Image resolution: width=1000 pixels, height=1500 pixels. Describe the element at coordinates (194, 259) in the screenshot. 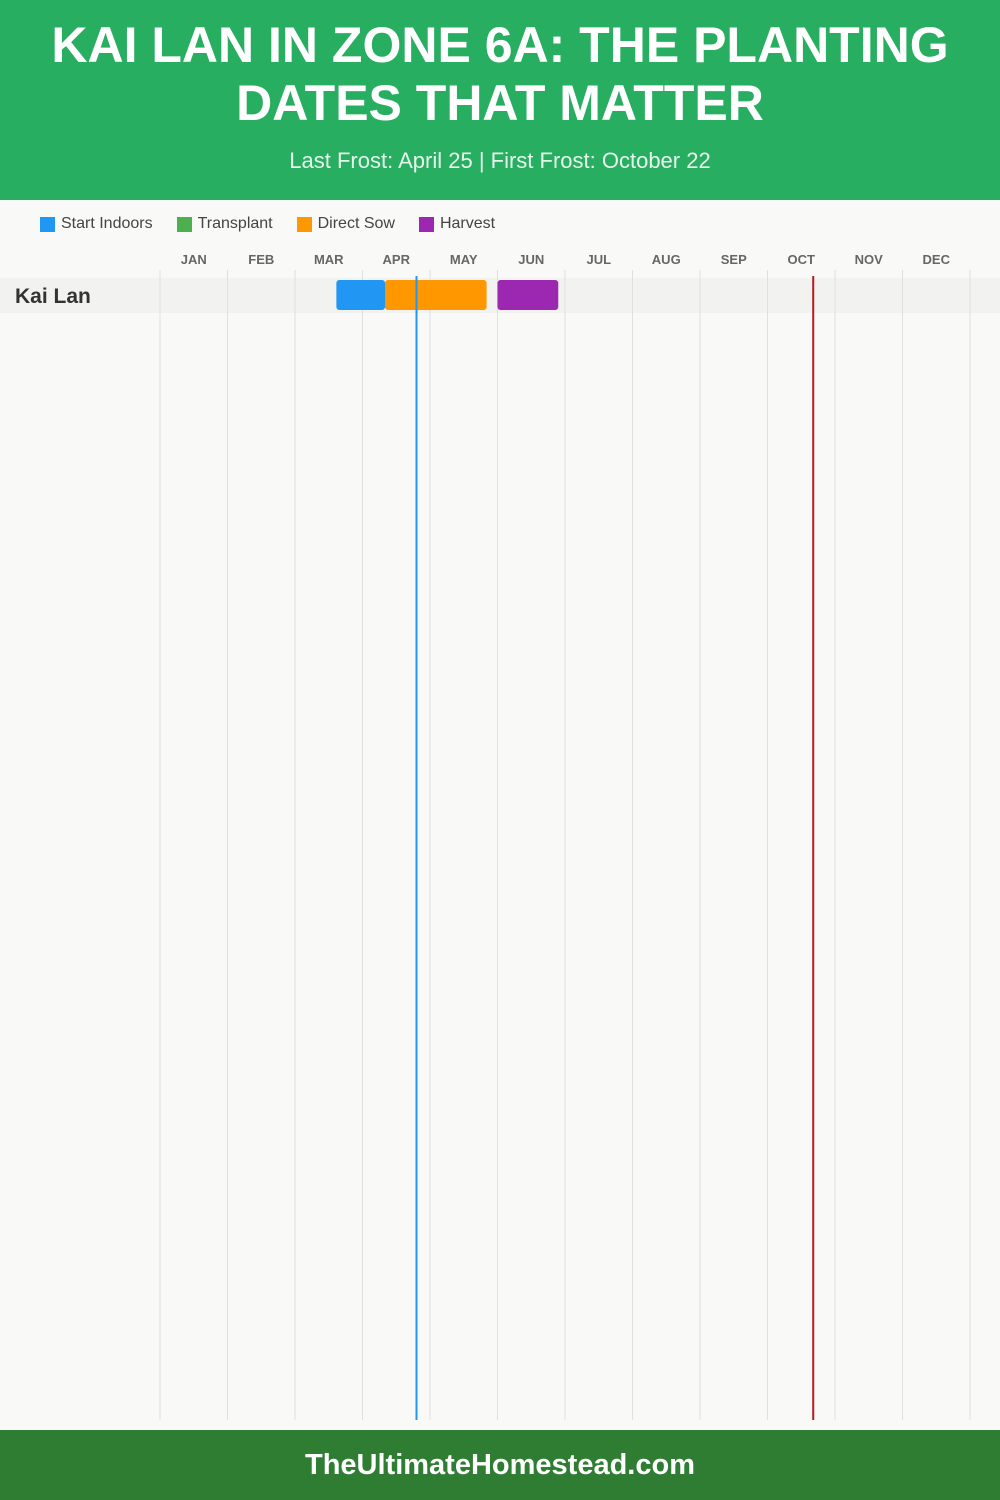

I see `month-label: JAN` at that location.